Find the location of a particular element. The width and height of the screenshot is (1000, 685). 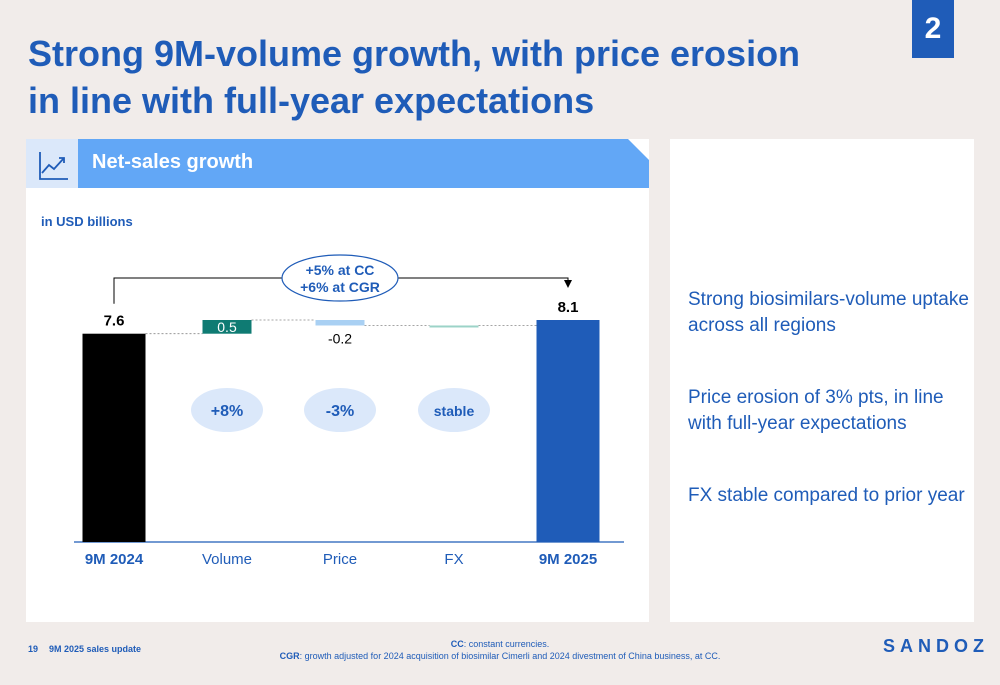

value-label-volume: 0.5 is located at coordinates (227, 327).